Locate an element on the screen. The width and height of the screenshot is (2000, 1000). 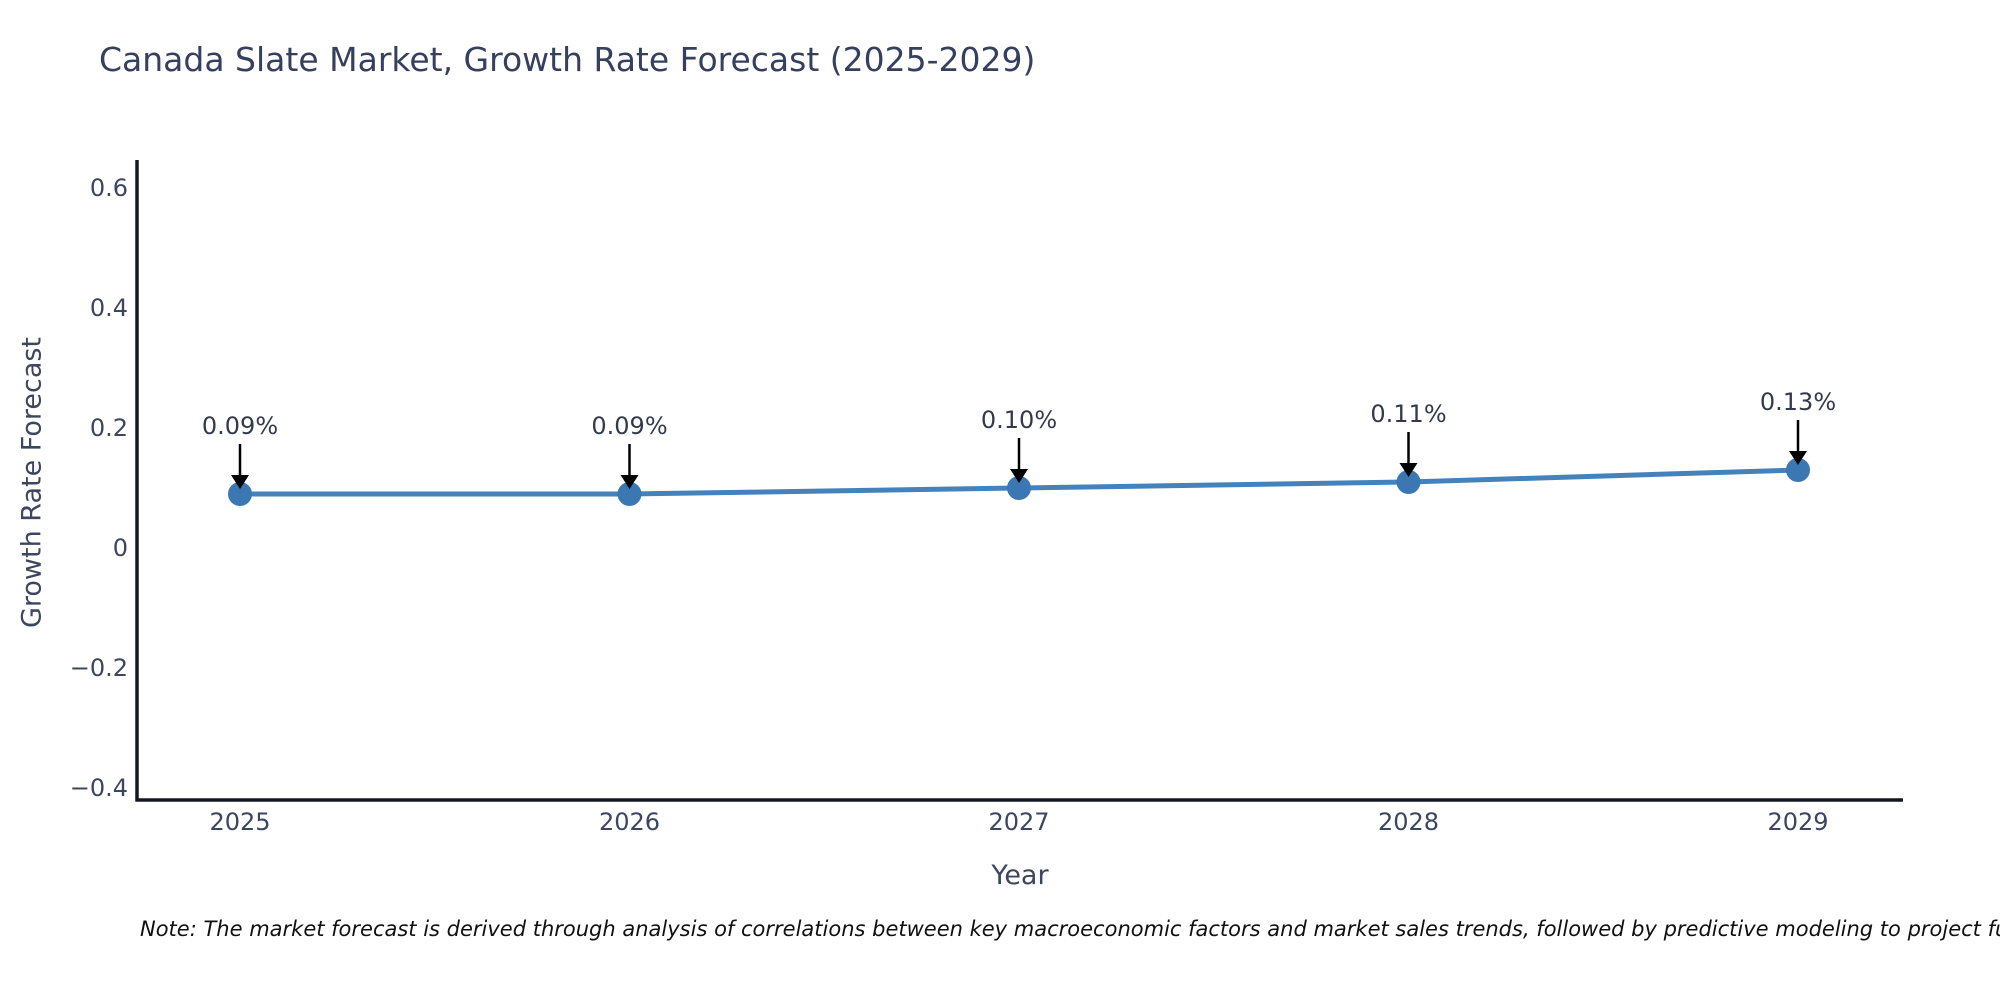
x-tick-label: 2026 is located at coordinates (629, 822).